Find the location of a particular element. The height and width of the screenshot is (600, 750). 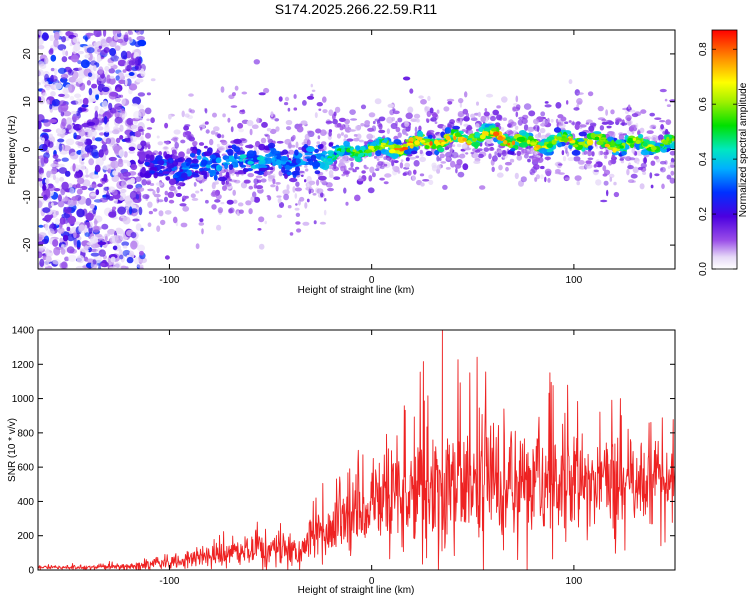

spectrogram-x-label: Height of straight line (km) is located at coordinates (356, 290).